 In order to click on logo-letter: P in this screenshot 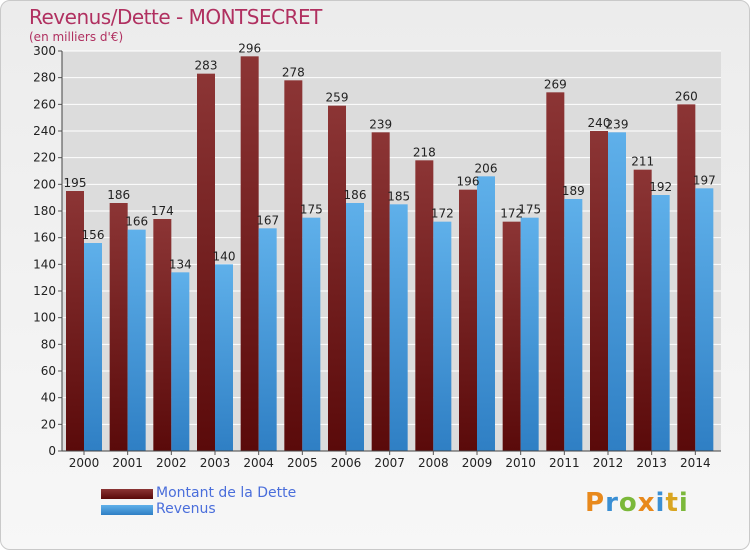, I will do `click(595, 503)`.